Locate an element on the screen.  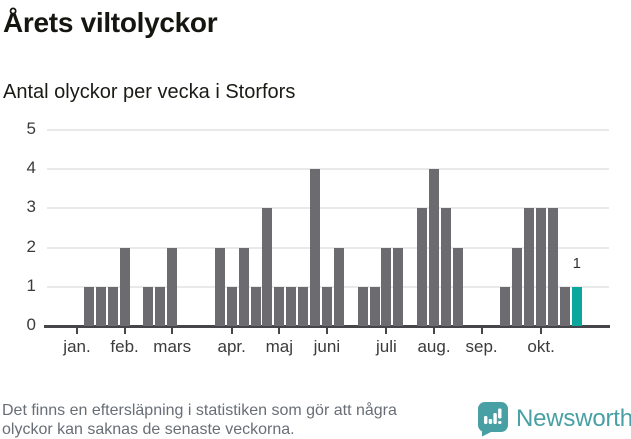
x-axis-tick-maj is located at coordinates (279, 331).